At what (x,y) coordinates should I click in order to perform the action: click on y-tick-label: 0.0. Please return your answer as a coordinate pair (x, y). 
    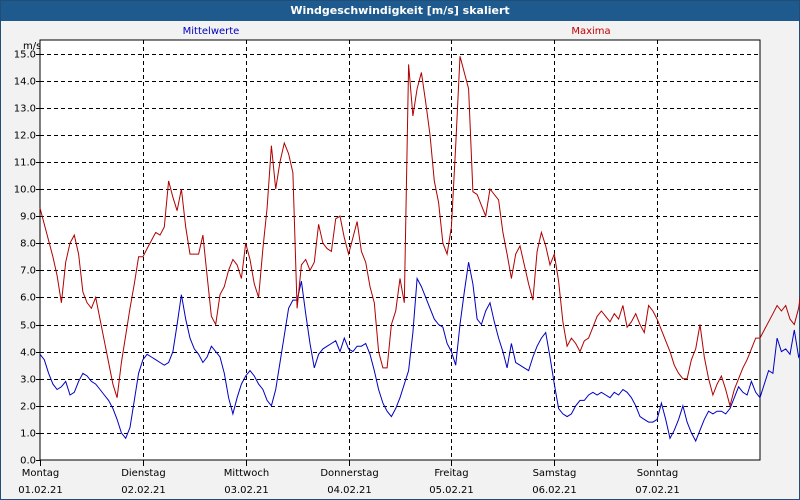
    Looking at the image, I should click on (28, 461).